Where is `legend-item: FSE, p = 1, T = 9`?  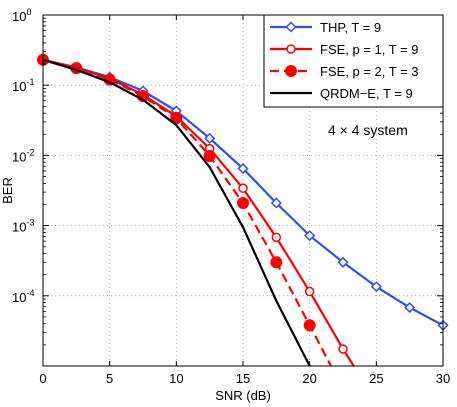 legend-item: FSE, p = 1, T = 9 is located at coordinates (344, 49).